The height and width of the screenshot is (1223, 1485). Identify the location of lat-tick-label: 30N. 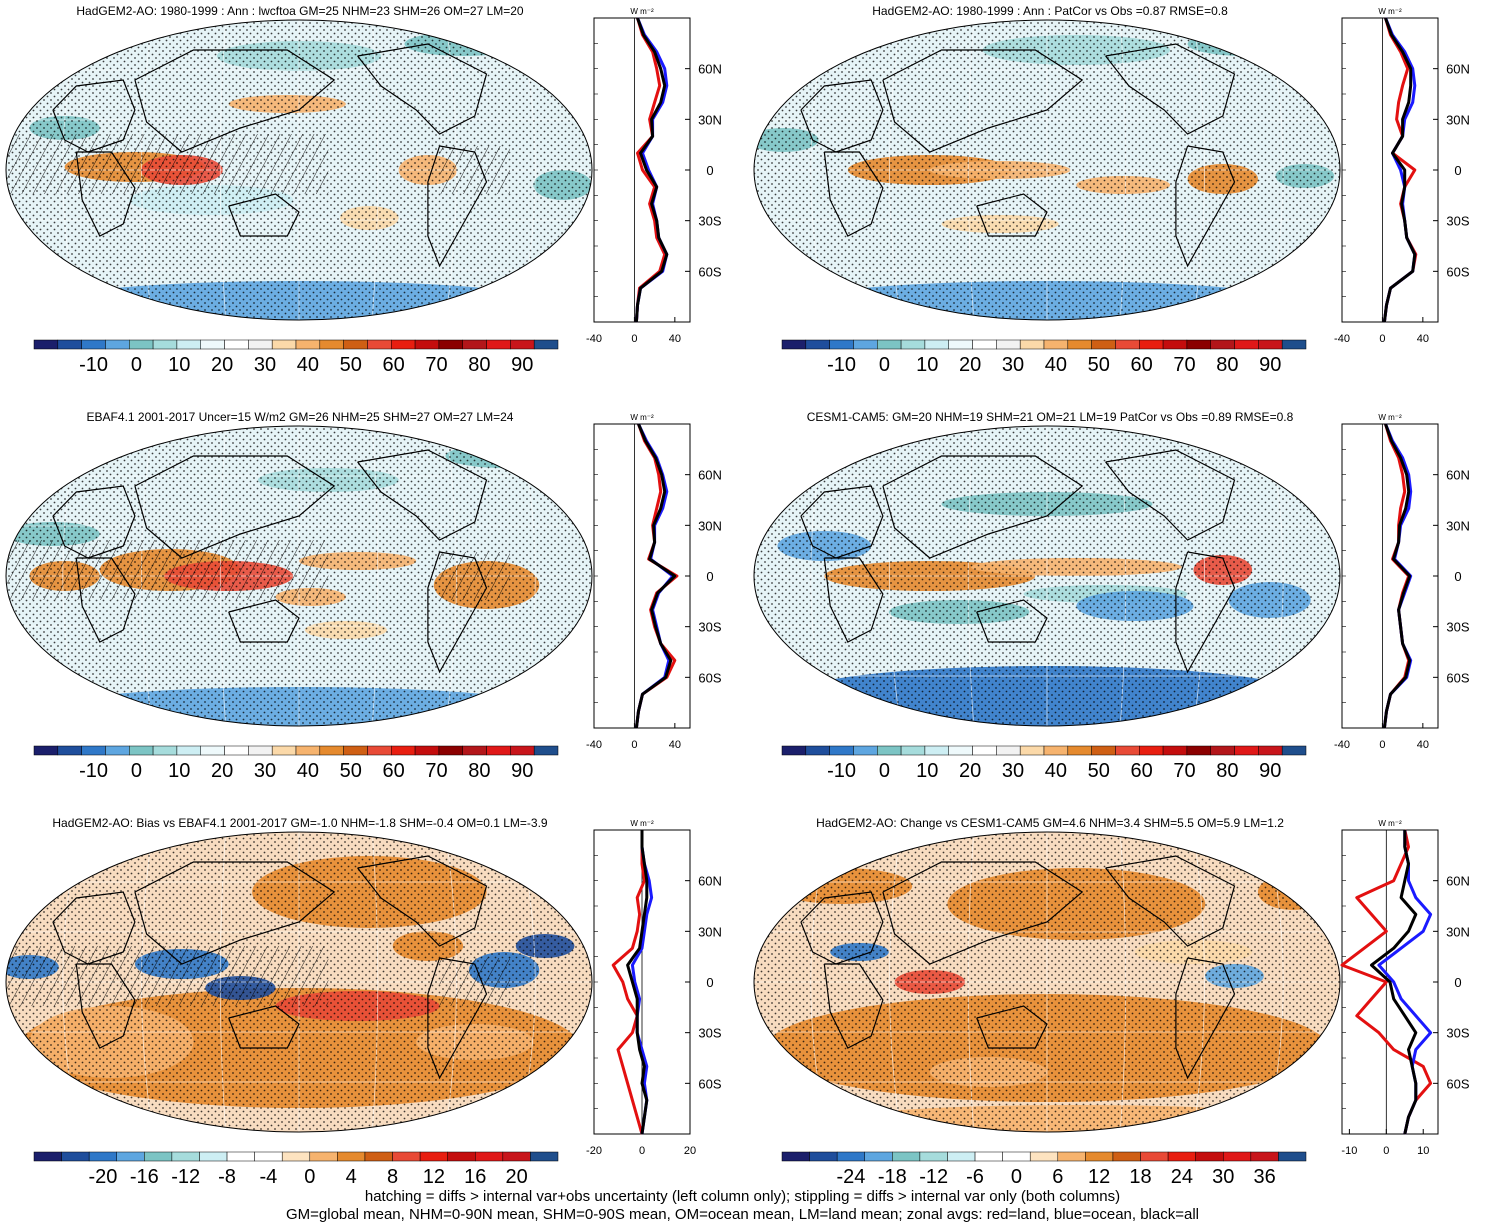
(1458, 525).